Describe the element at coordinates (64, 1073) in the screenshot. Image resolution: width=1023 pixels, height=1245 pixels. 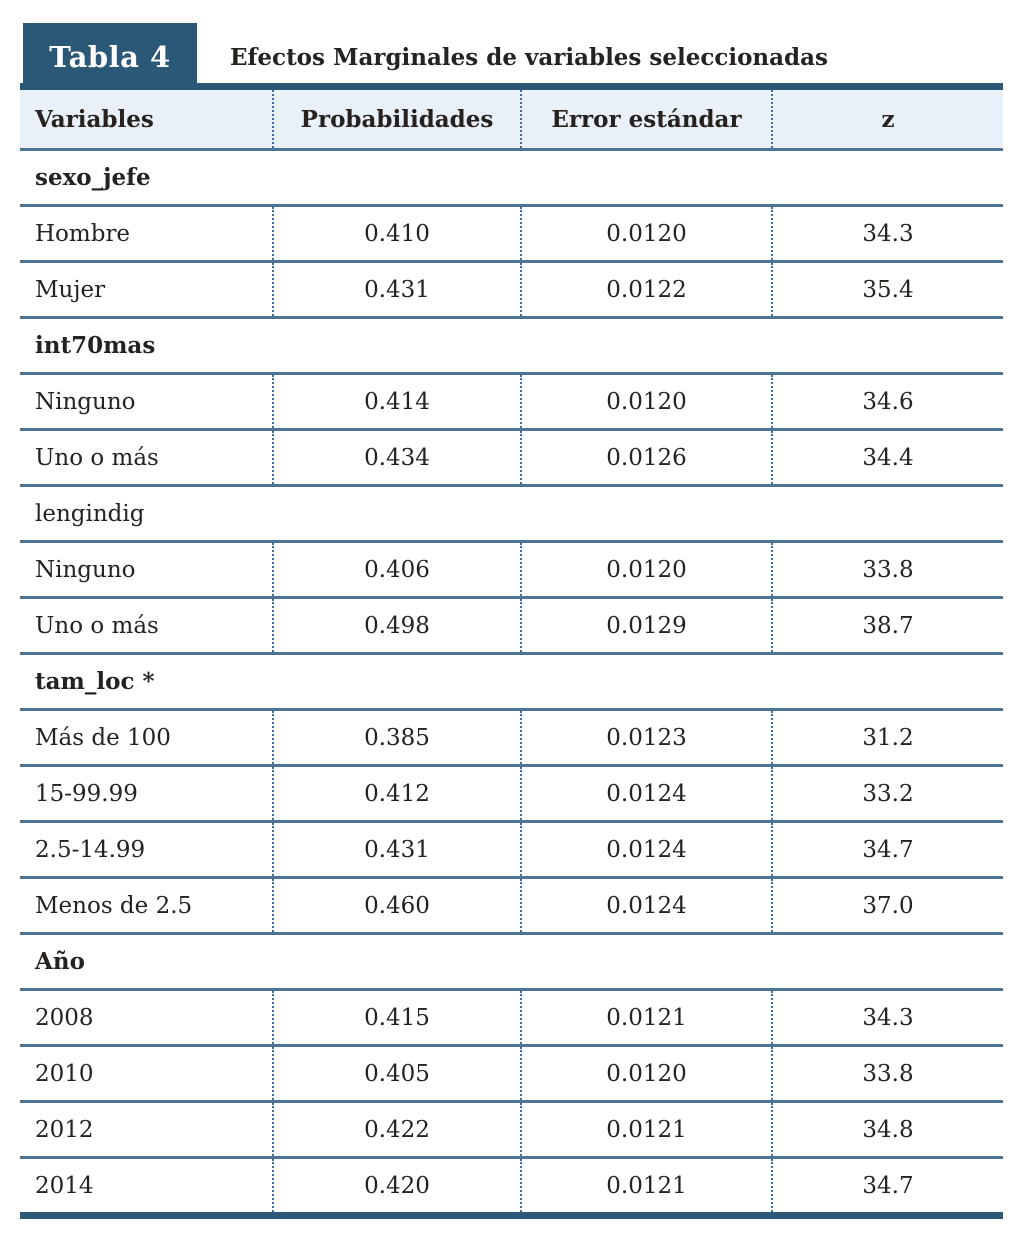
I see `row-label-cell: 2010` at that location.